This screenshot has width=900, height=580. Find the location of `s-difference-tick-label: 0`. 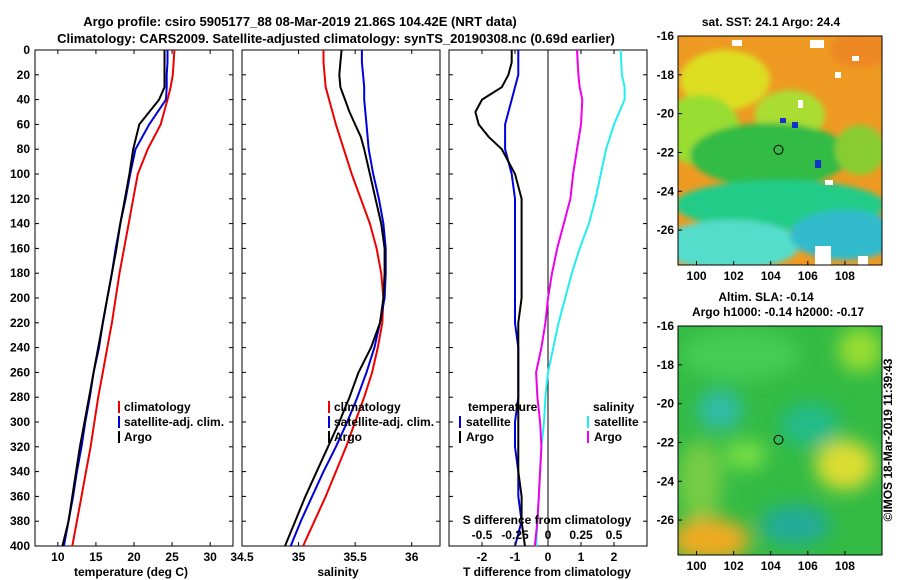

s-difference-tick-label: 0 is located at coordinates (548, 535).